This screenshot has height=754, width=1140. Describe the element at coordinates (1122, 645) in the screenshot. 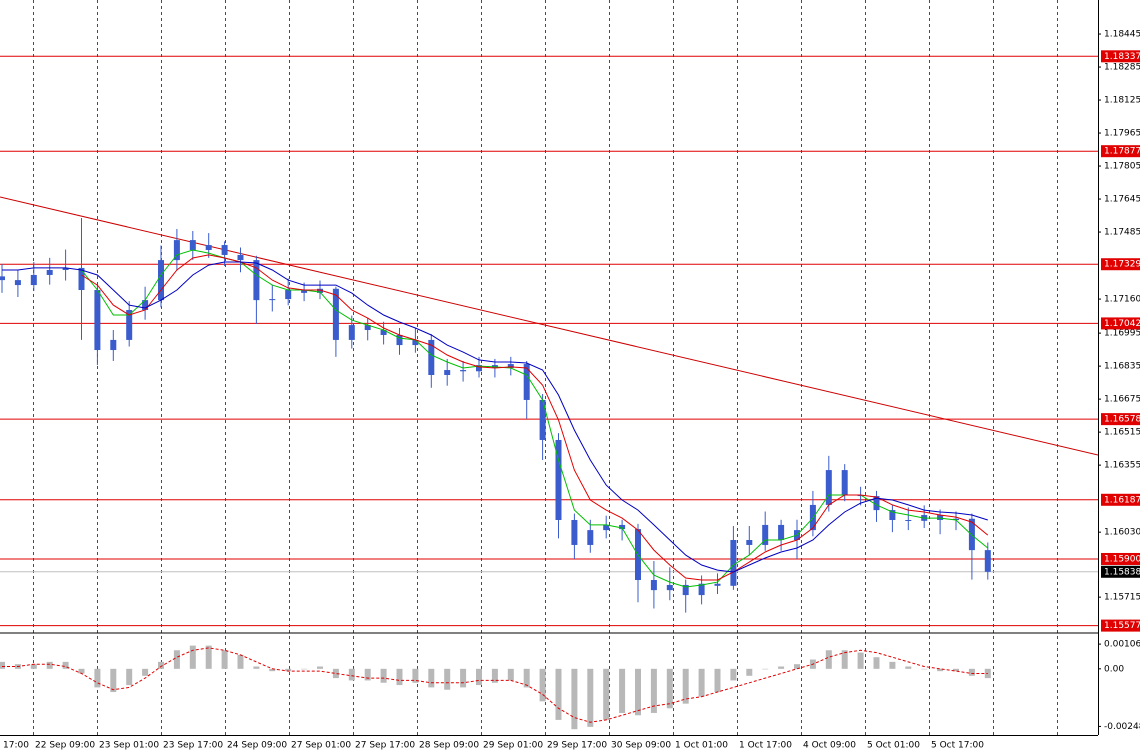

I see `macd-tick-label: 0.001065` at that location.